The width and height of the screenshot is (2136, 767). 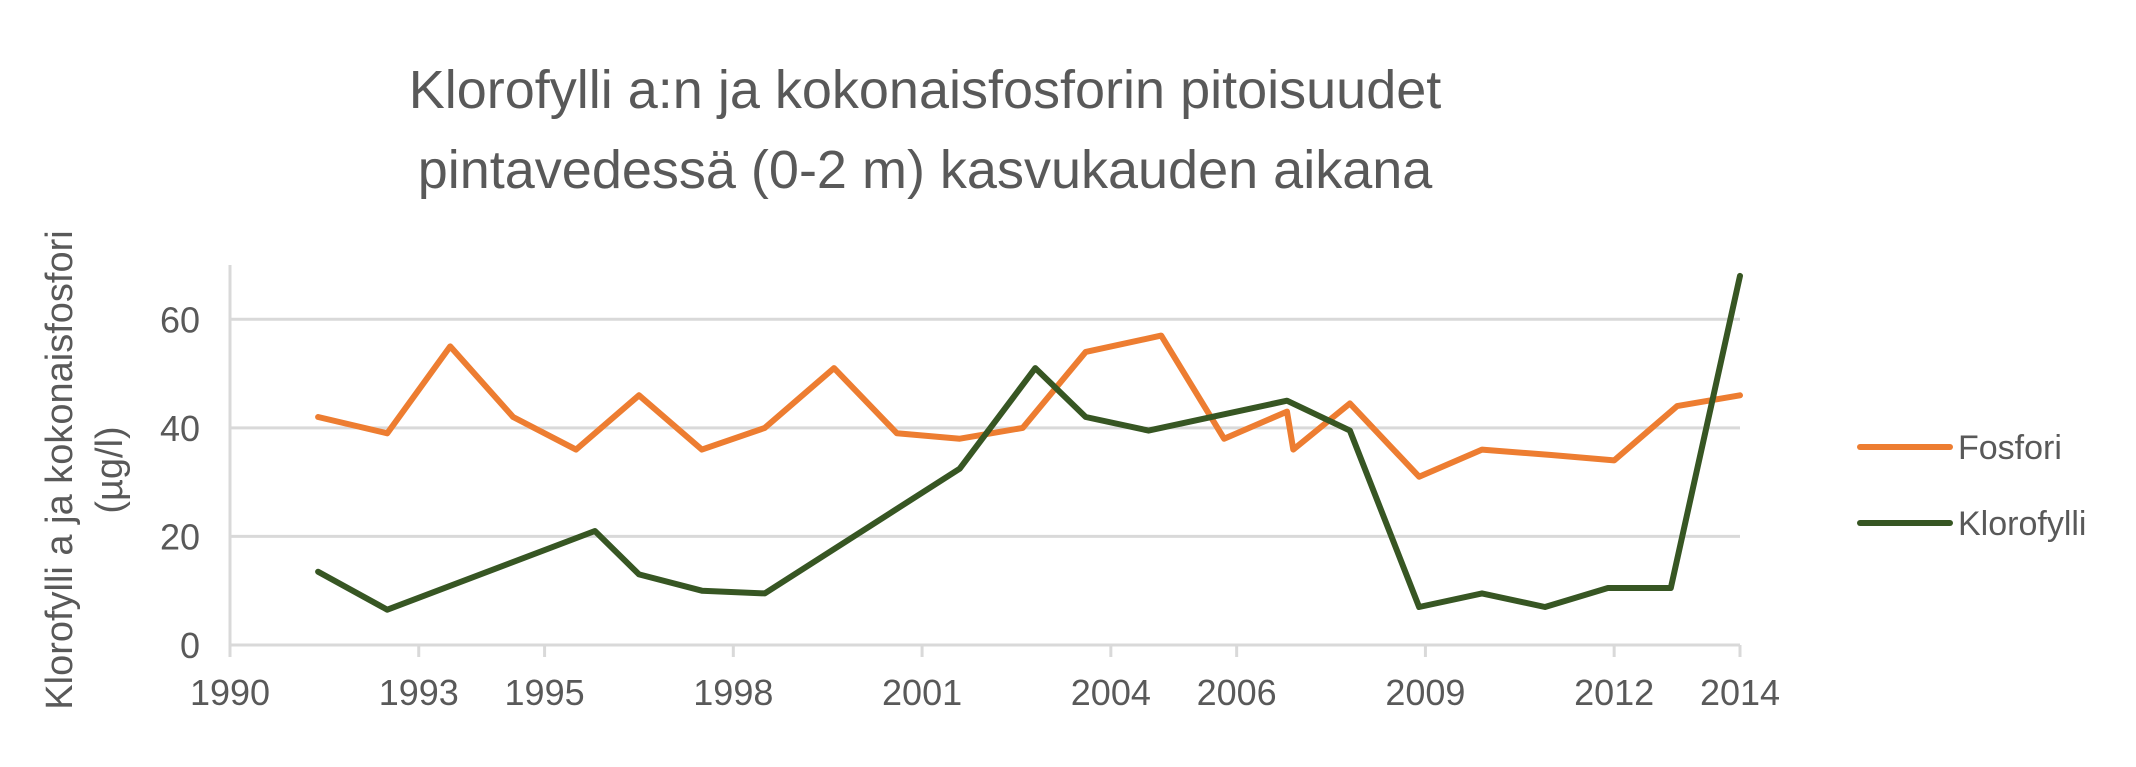 I want to click on y-axis-title: Klorofylli a ja kokonaisfosfori (µg/l), so click(x=85, y=469).